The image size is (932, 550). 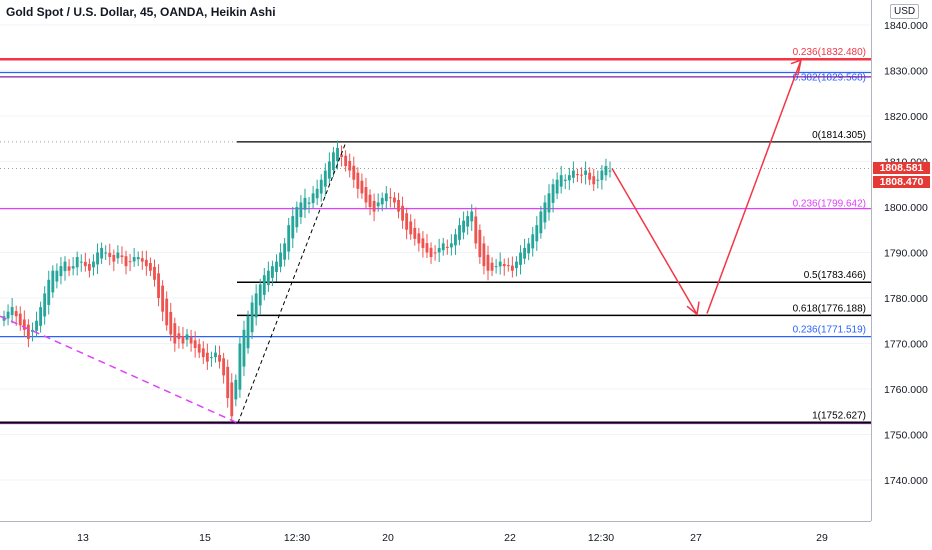 I want to click on fib-level-label: 0.382(1829.568), so click(x=829, y=77).